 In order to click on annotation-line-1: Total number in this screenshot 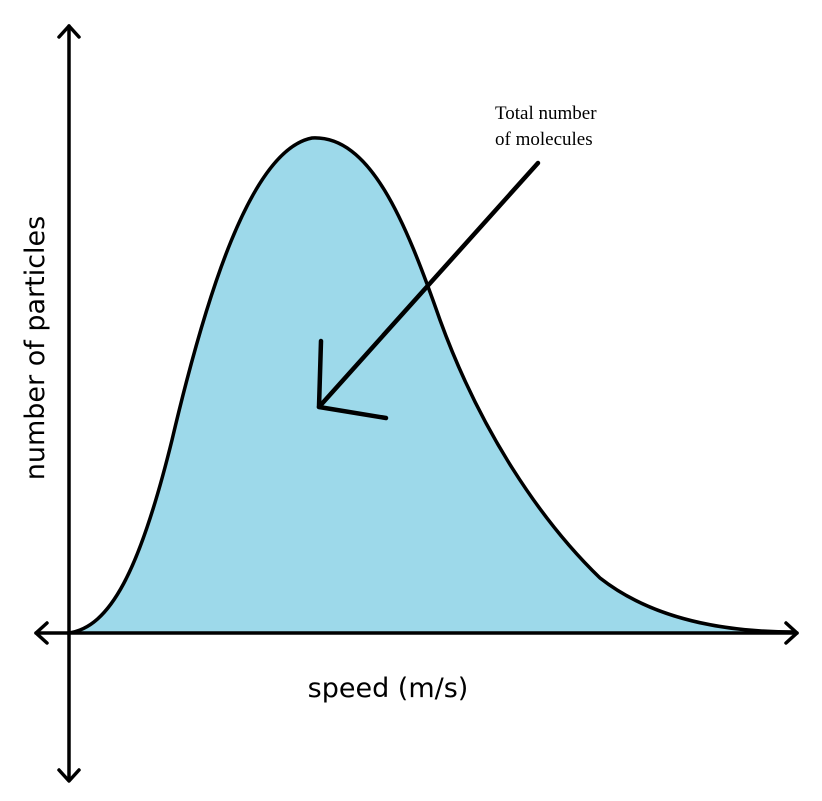, I will do `click(546, 113)`.